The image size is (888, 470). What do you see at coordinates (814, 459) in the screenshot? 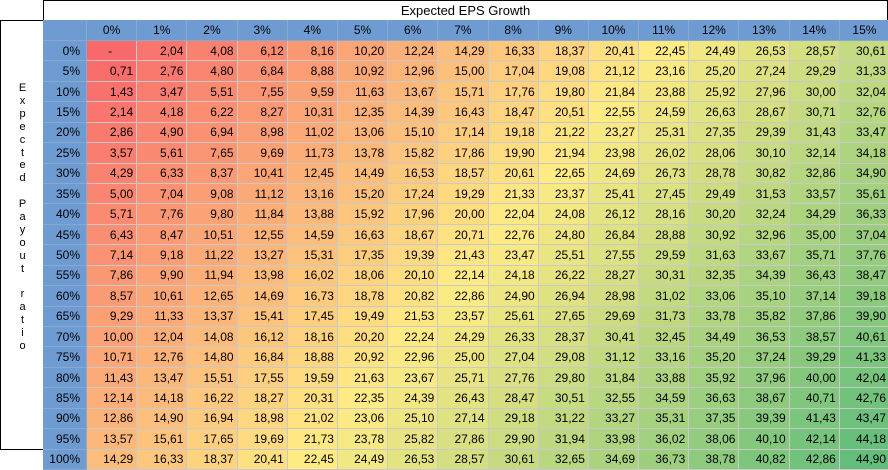
I see `heatmap-cell: 42,86` at bounding box center [814, 459].